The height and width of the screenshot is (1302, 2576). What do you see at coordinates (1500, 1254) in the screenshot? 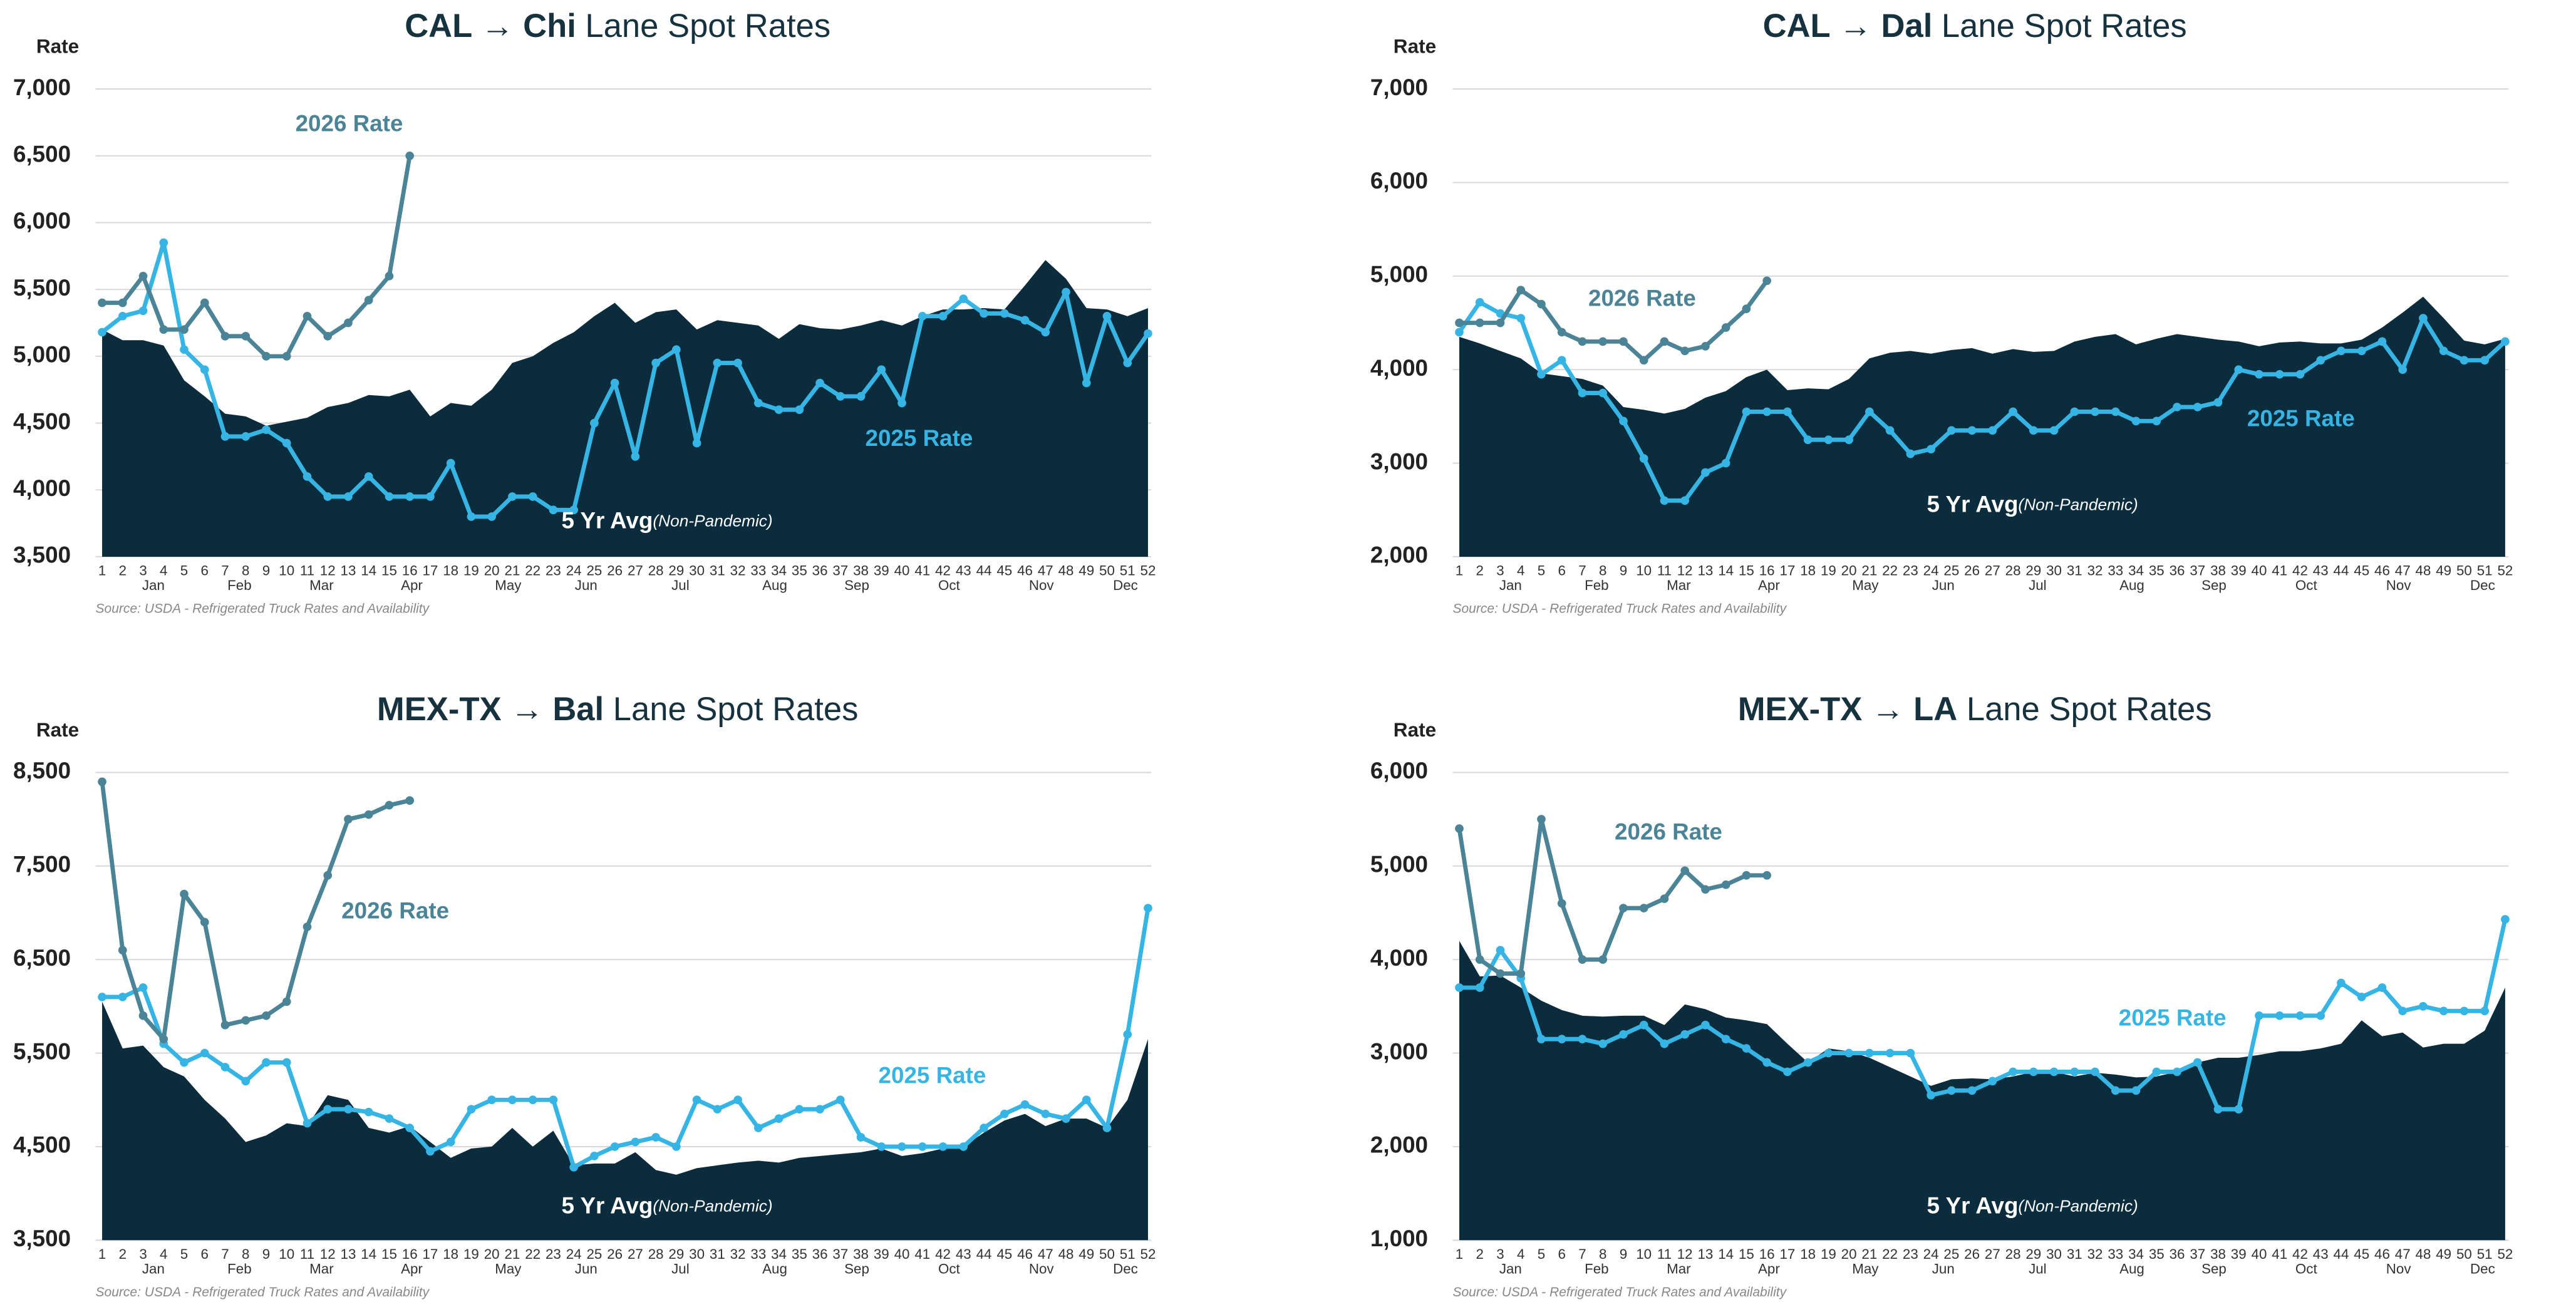
I see `x-tick-label: 3` at bounding box center [1500, 1254].